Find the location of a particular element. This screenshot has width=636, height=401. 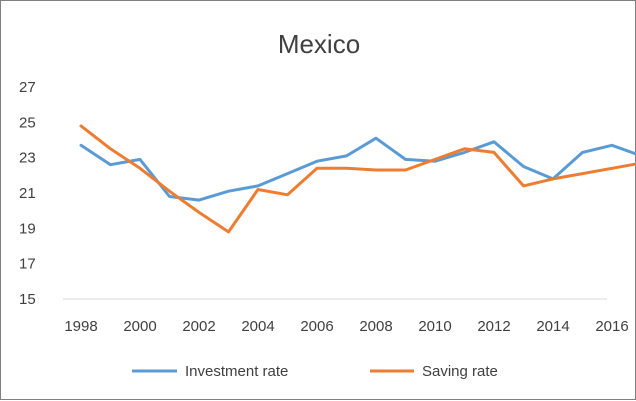

y-tick-label: 17 is located at coordinates (27, 264).